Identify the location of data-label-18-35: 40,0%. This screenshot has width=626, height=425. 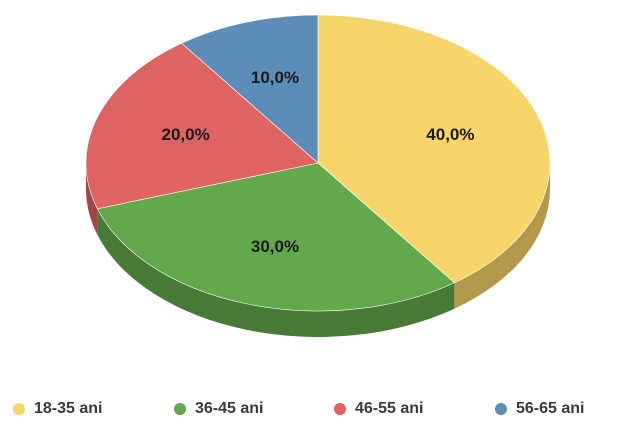
(450, 134).